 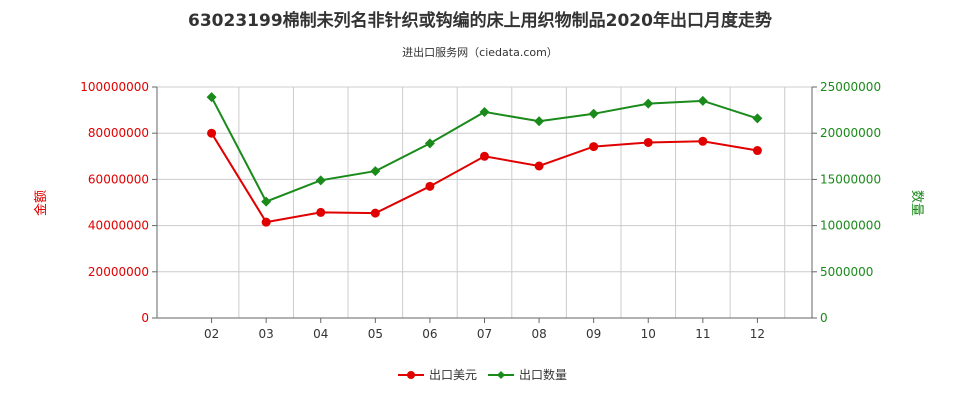 What do you see at coordinates (543, 374) in the screenshot?
I see `legend-label: 出口数量` at bounding box center [543, 374].